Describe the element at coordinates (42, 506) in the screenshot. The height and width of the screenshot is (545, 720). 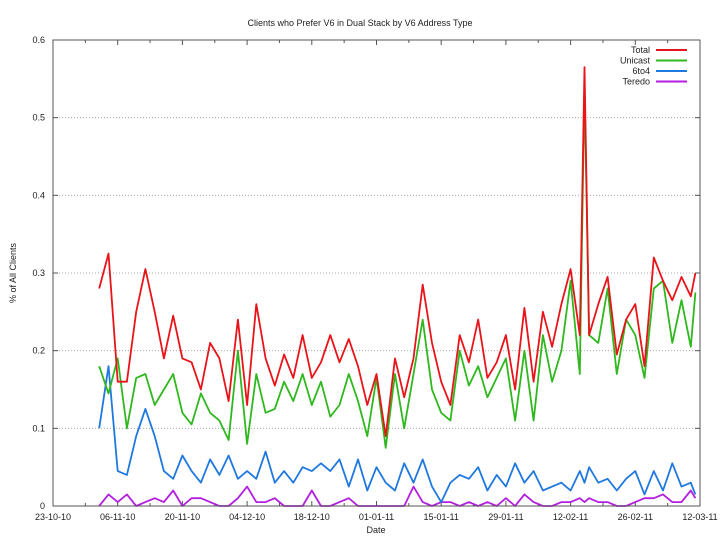
I see `y-tick-label: 0` at that location.